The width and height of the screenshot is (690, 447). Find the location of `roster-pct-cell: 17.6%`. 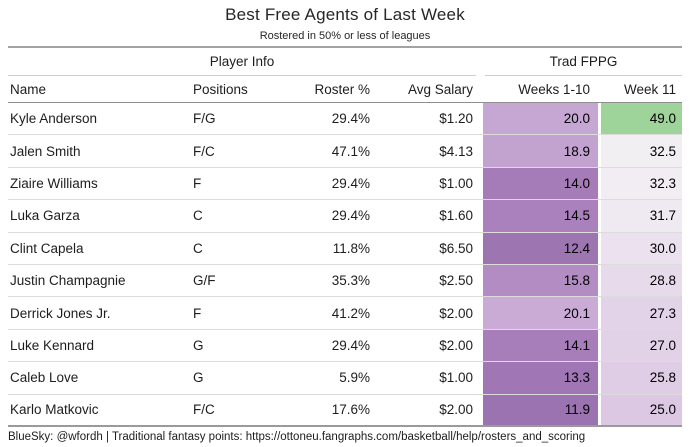

roster-pct-cell: 17.6% is located at coordinates (334, 411).